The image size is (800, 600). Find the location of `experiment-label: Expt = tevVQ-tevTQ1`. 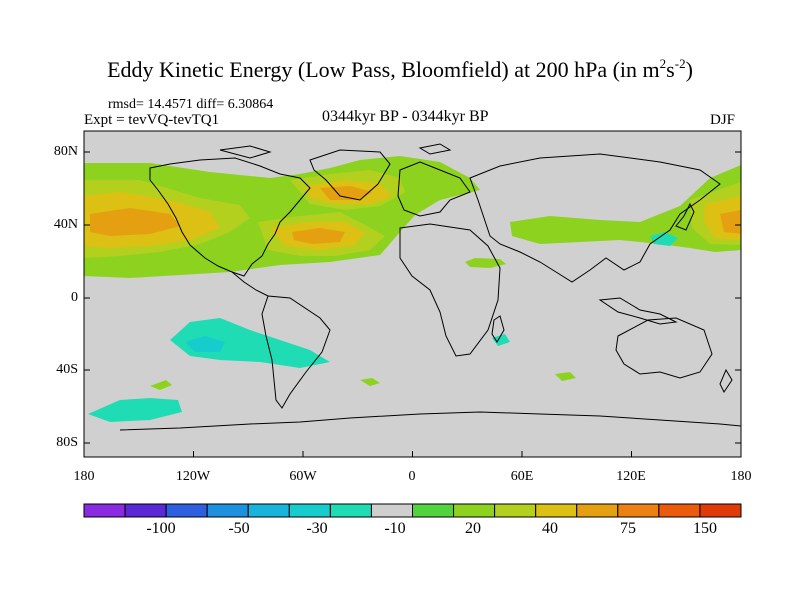

experiment-label: Expt = tevVQ-tevTQ1 is located at coordinates (152, 120).